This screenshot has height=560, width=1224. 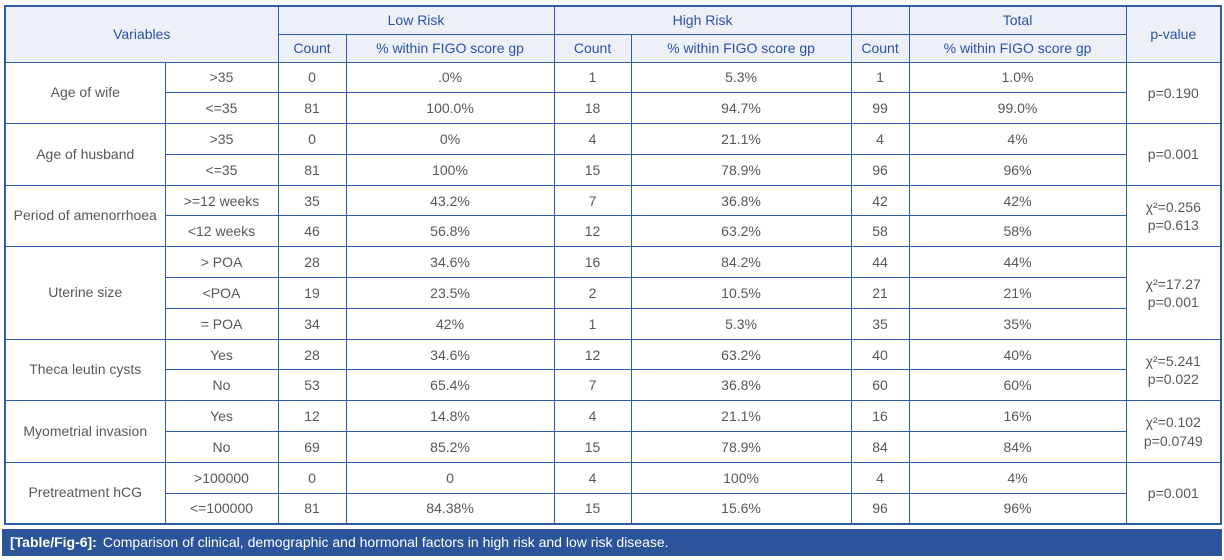 I want to click on high-risk-group-header: High Risk, so click(x=702, y=20).